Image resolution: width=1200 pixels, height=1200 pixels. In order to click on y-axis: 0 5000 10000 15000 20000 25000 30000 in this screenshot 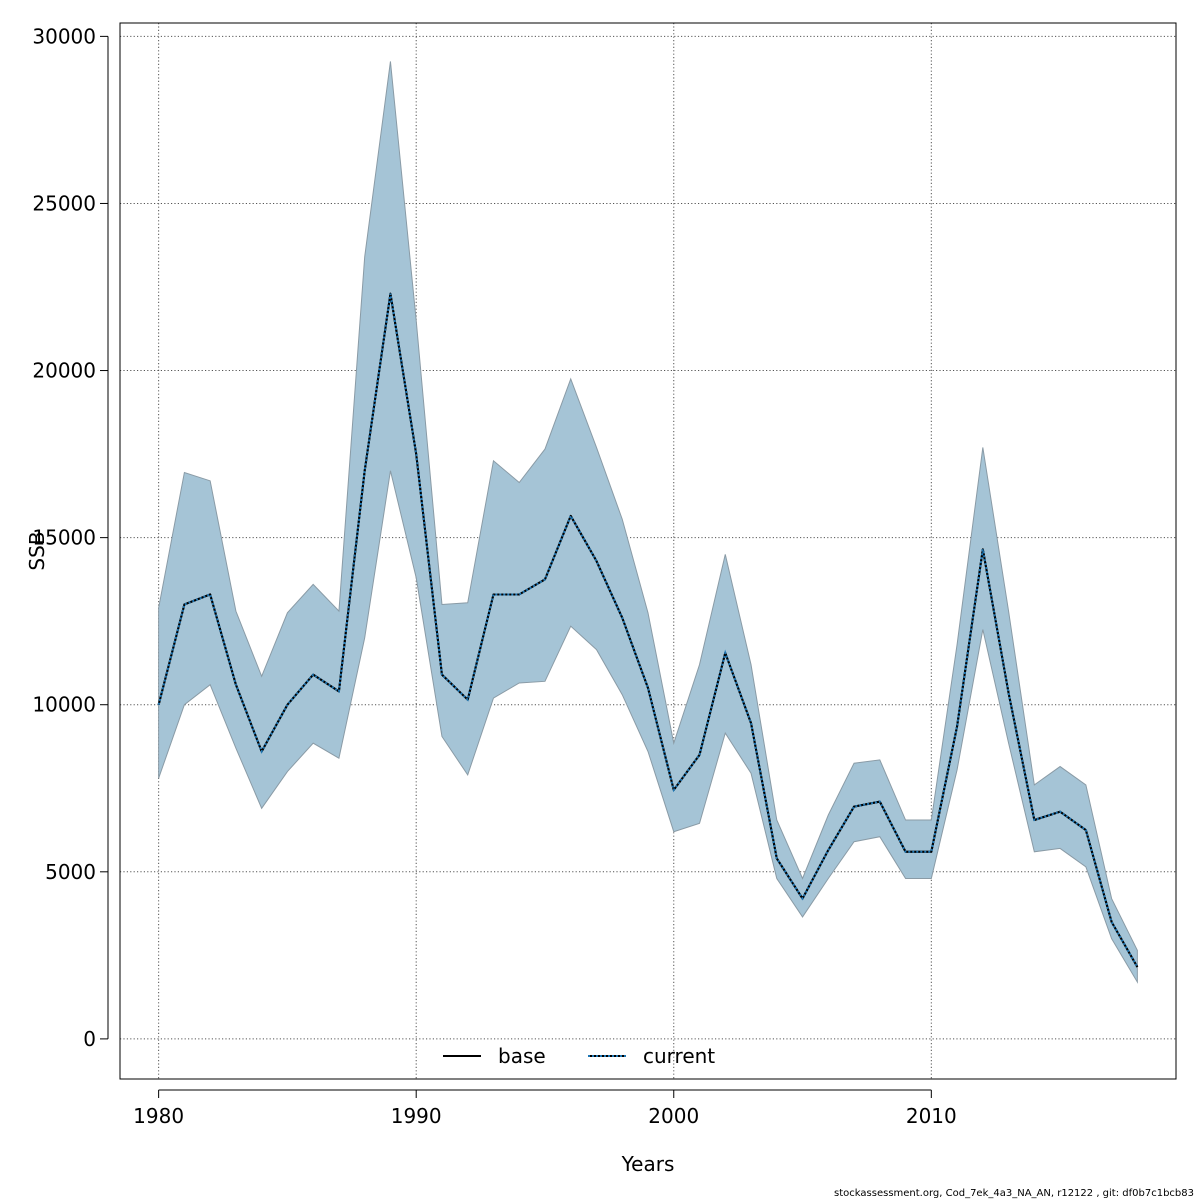, I will do `click(70, 537)`.